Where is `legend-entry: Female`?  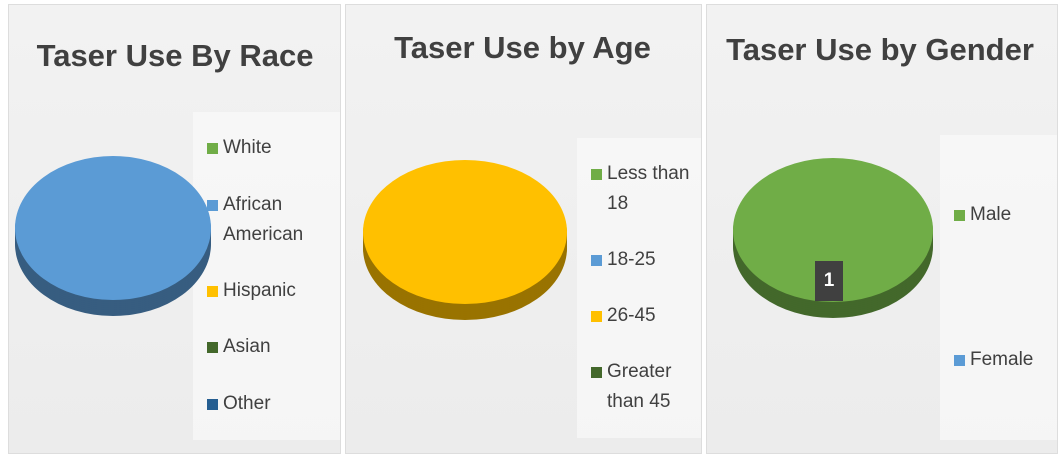
legend-entry: Female is located at coordinates (1005, 360).